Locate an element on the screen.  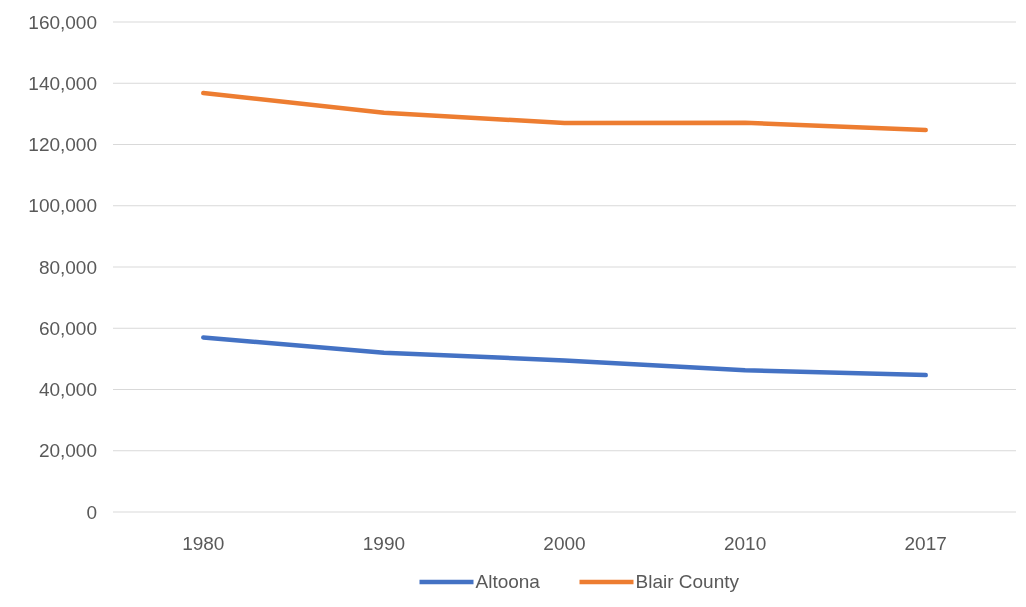
y-tick-label: 0 is located at coordinates (91, 512).